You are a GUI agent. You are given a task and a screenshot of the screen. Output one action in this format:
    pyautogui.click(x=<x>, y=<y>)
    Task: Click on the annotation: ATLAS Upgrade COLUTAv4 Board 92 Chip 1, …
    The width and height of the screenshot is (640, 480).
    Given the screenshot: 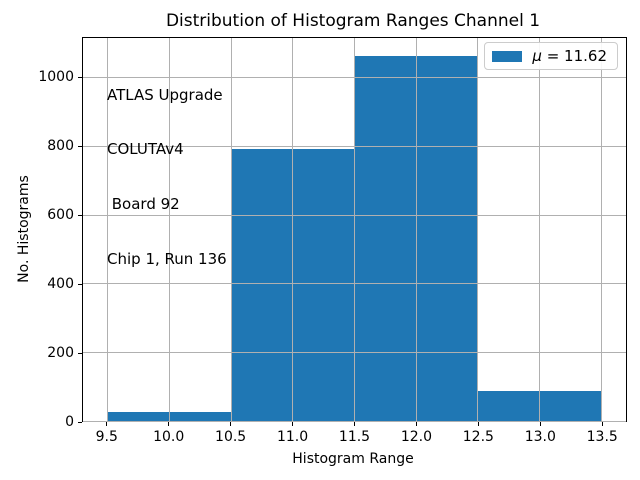 What is the action you would take?
    pyautogui.click(x=167, y=177)
    